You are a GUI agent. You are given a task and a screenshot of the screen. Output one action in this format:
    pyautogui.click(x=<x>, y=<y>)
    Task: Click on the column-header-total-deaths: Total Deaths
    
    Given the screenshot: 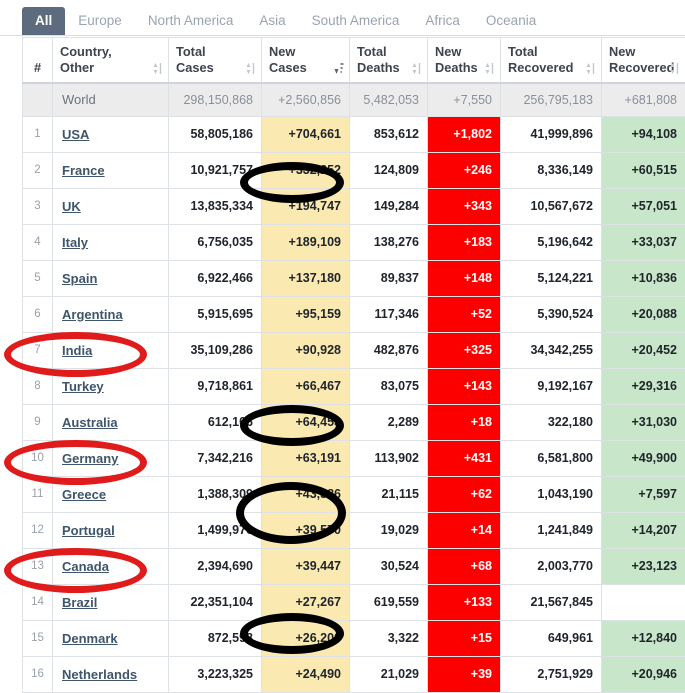 What is the action you would take?
    pyautogui.click(x=389, y=61)
    